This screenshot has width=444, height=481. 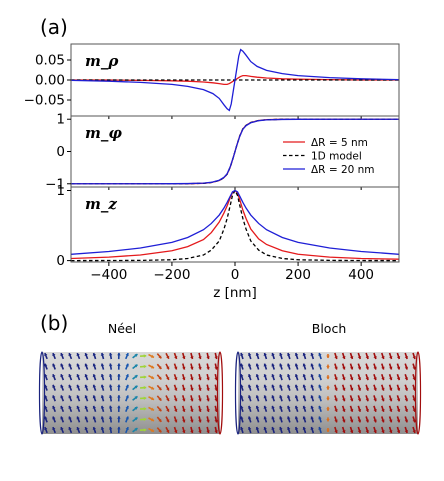 I want to click on neel-wall-image, so click(x=131, y=393).